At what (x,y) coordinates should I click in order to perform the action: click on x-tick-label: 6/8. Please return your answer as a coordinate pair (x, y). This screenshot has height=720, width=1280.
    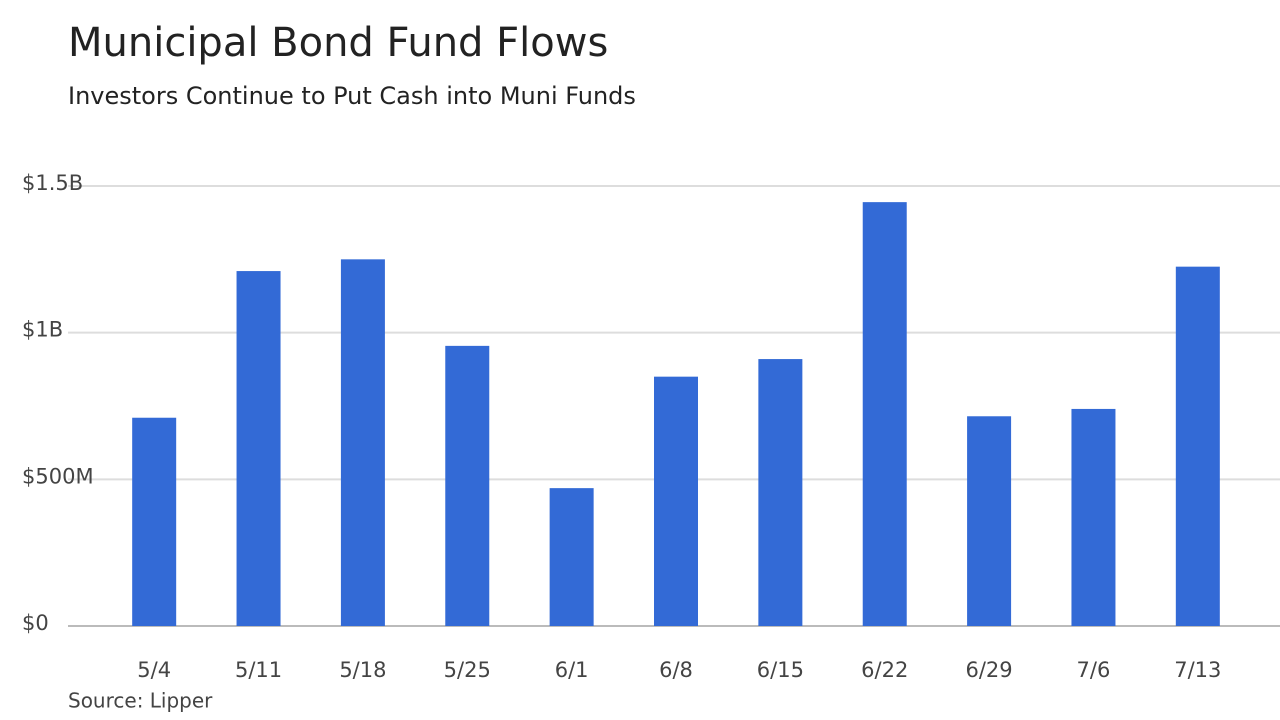
    Looking at the image, I should click on (676, 670).